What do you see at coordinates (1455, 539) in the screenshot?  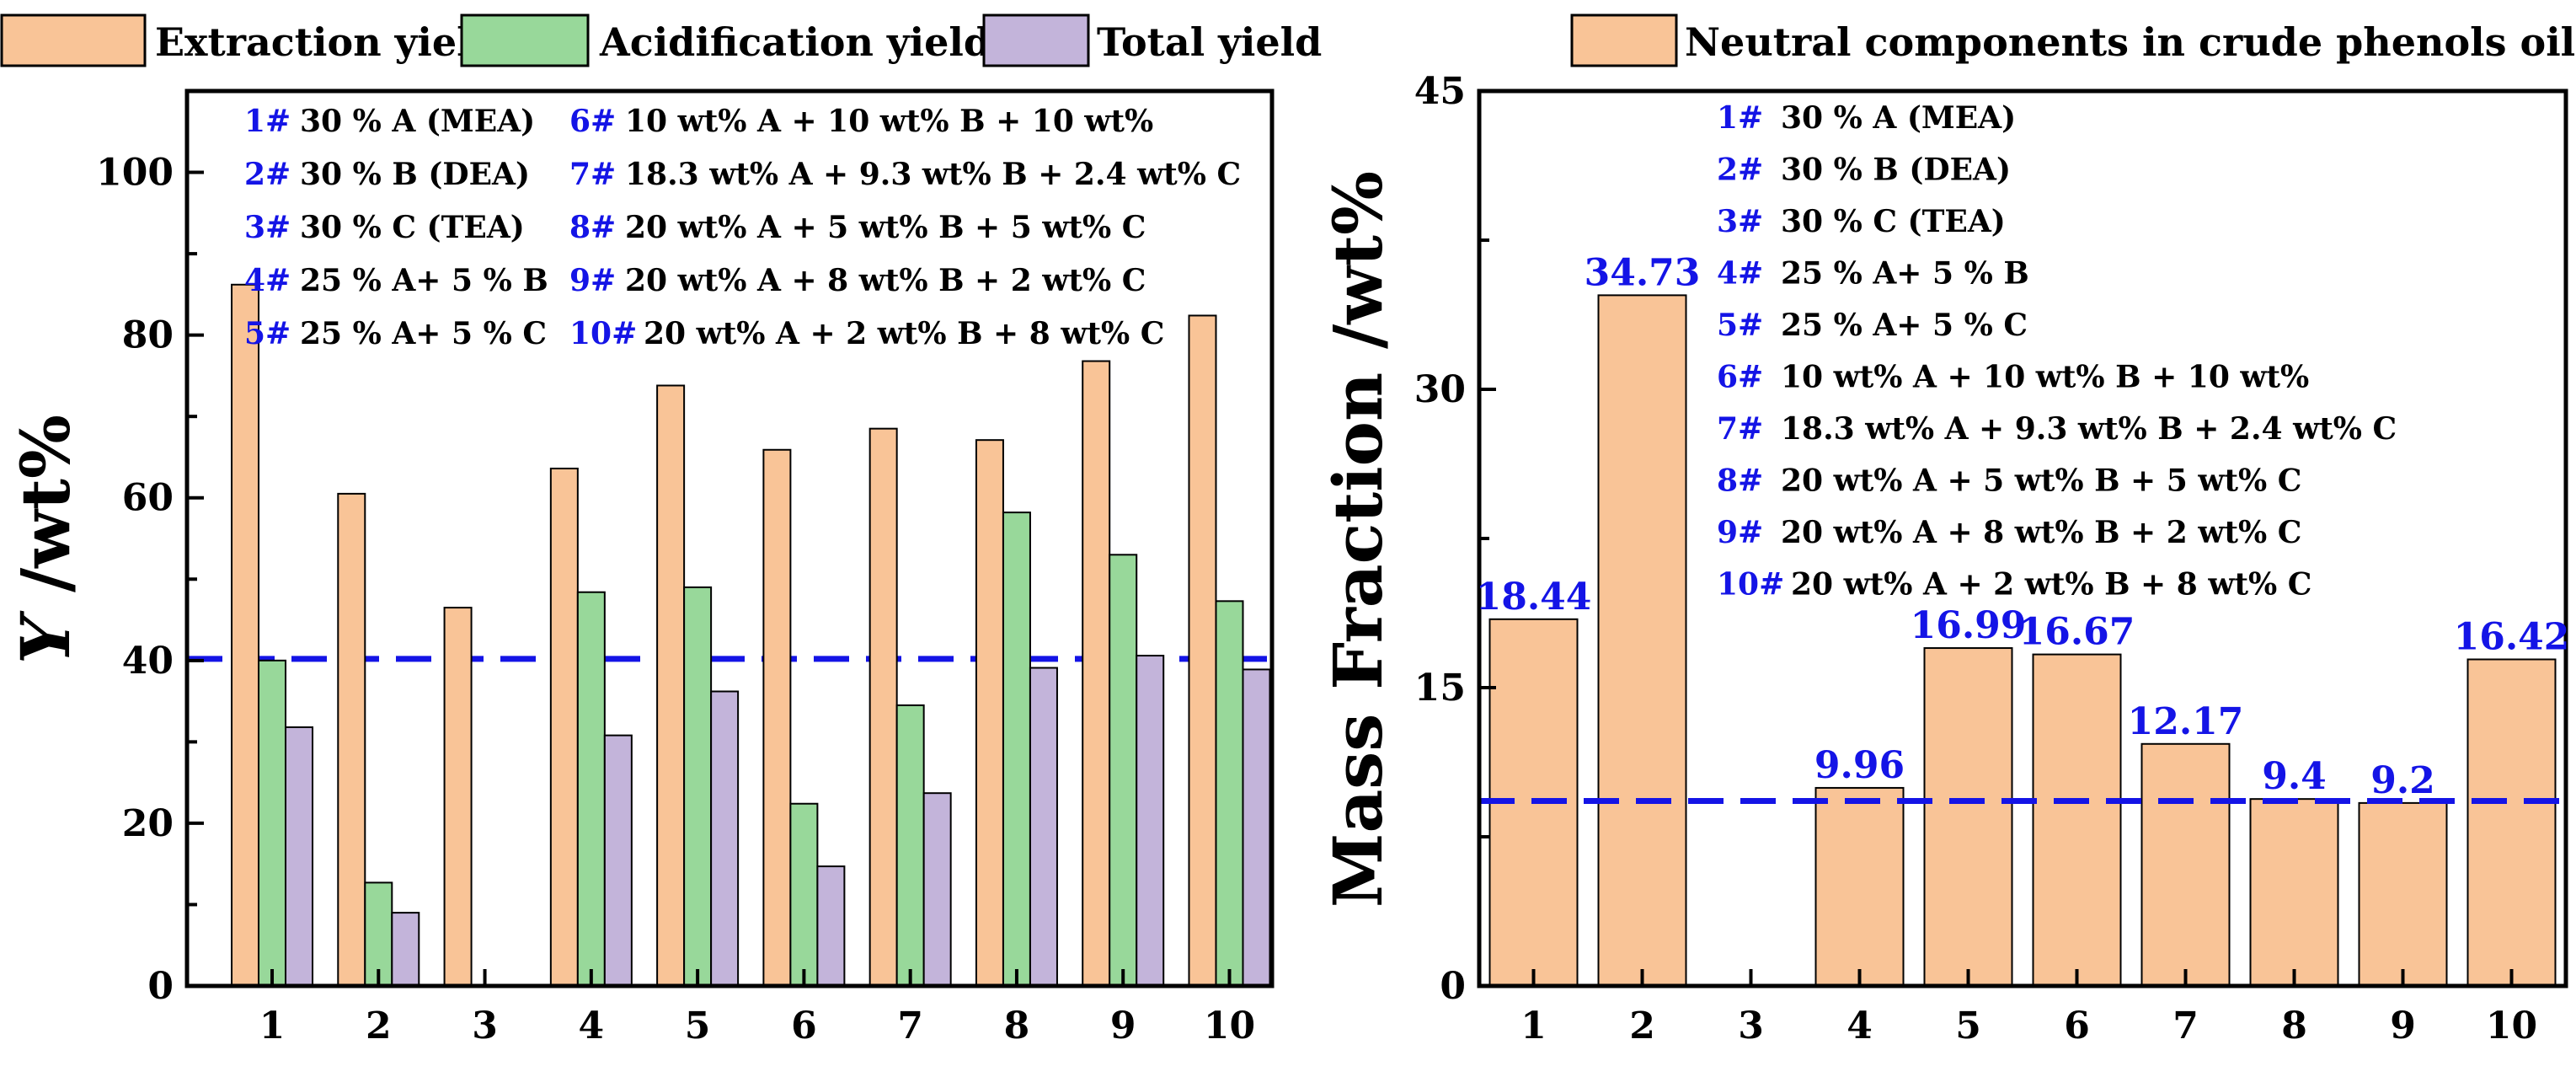 I see `right-y-axis: 0 15 30 45` at bounding box center [1455, 539].